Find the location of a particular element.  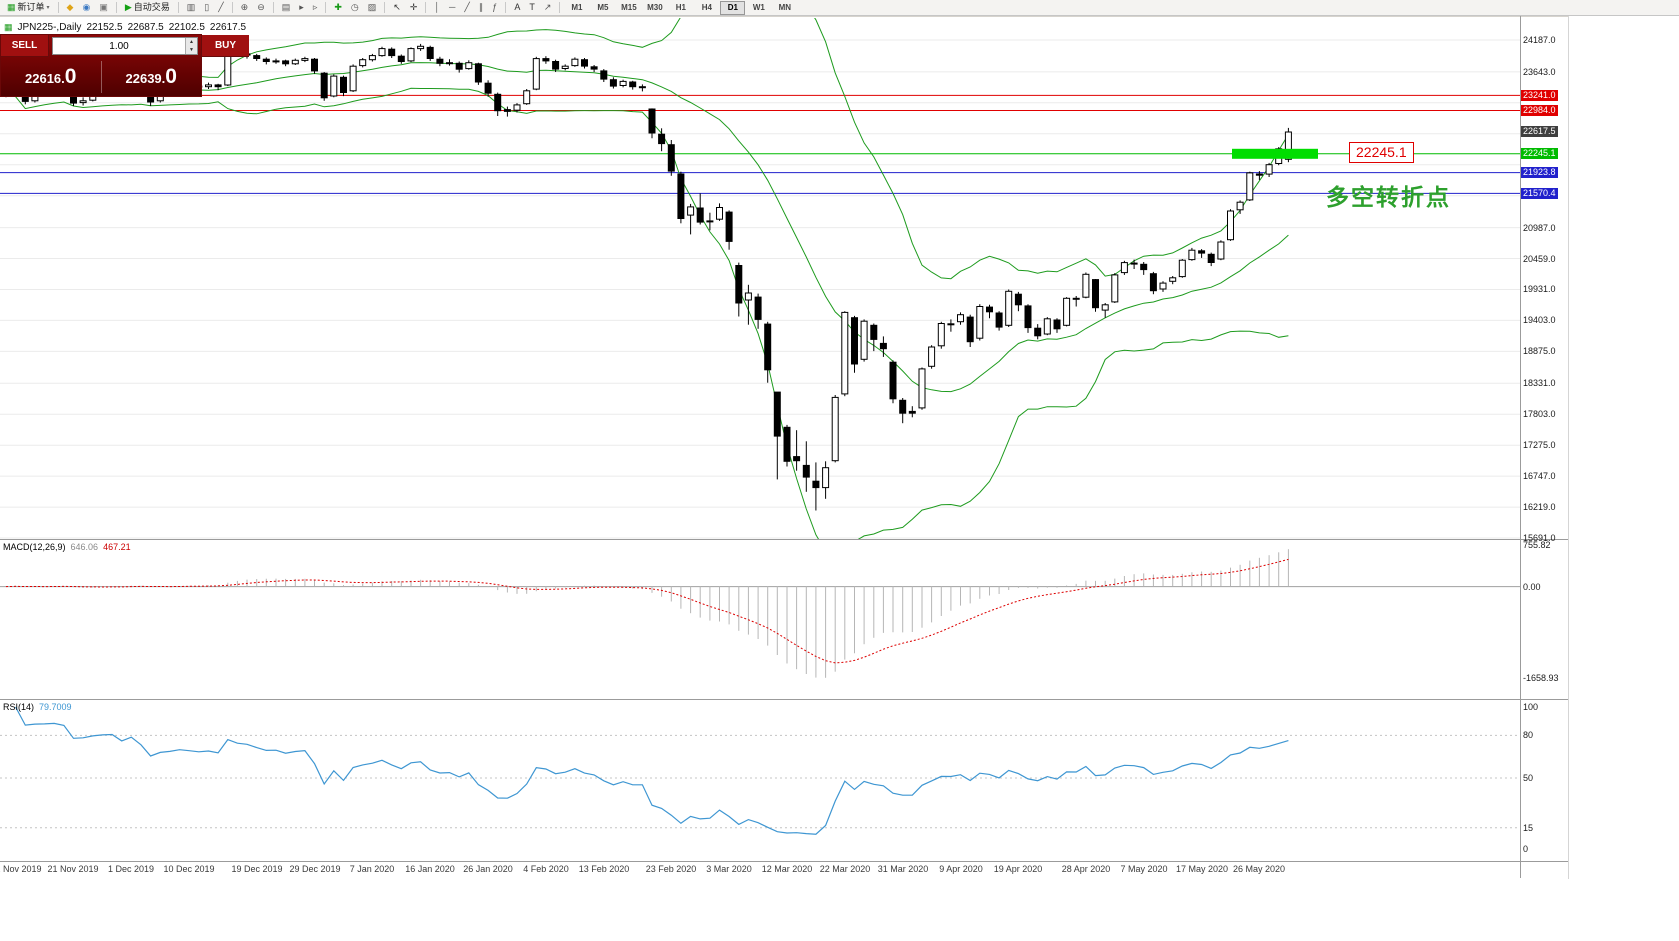

sell-button: SELL is located at coordinates (25, 46).